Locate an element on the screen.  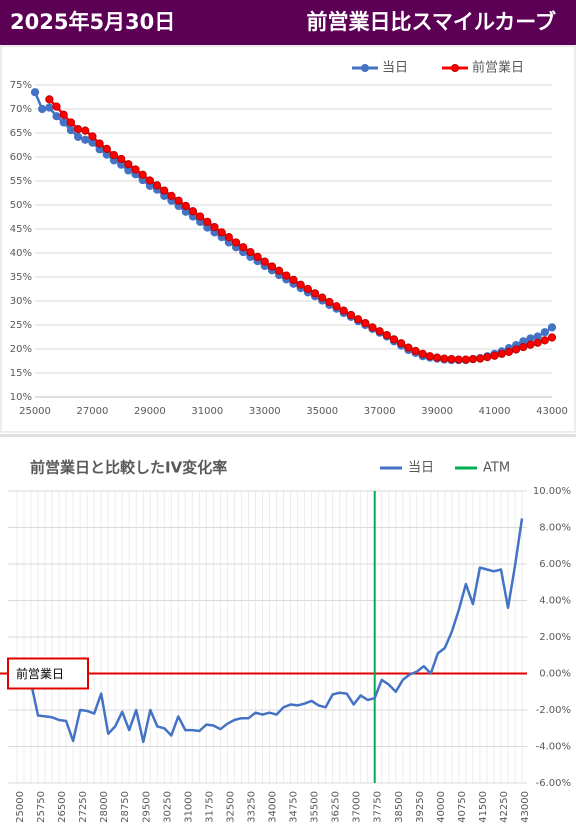
x-tick-label: 32500 is located at coordinates (230, 807).